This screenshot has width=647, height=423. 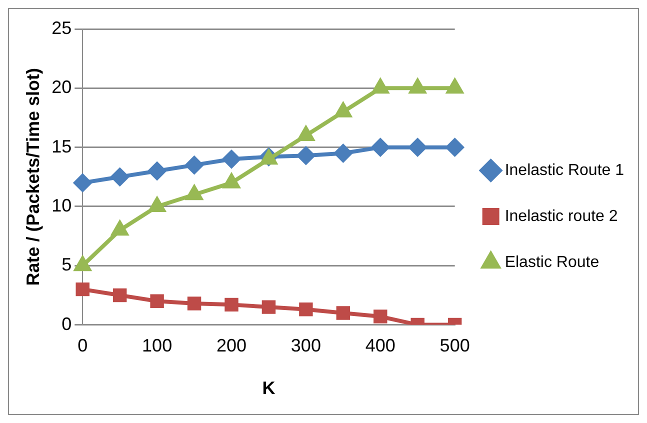 I want to click on x-tick-label: 200, so click(x=231, y=346).